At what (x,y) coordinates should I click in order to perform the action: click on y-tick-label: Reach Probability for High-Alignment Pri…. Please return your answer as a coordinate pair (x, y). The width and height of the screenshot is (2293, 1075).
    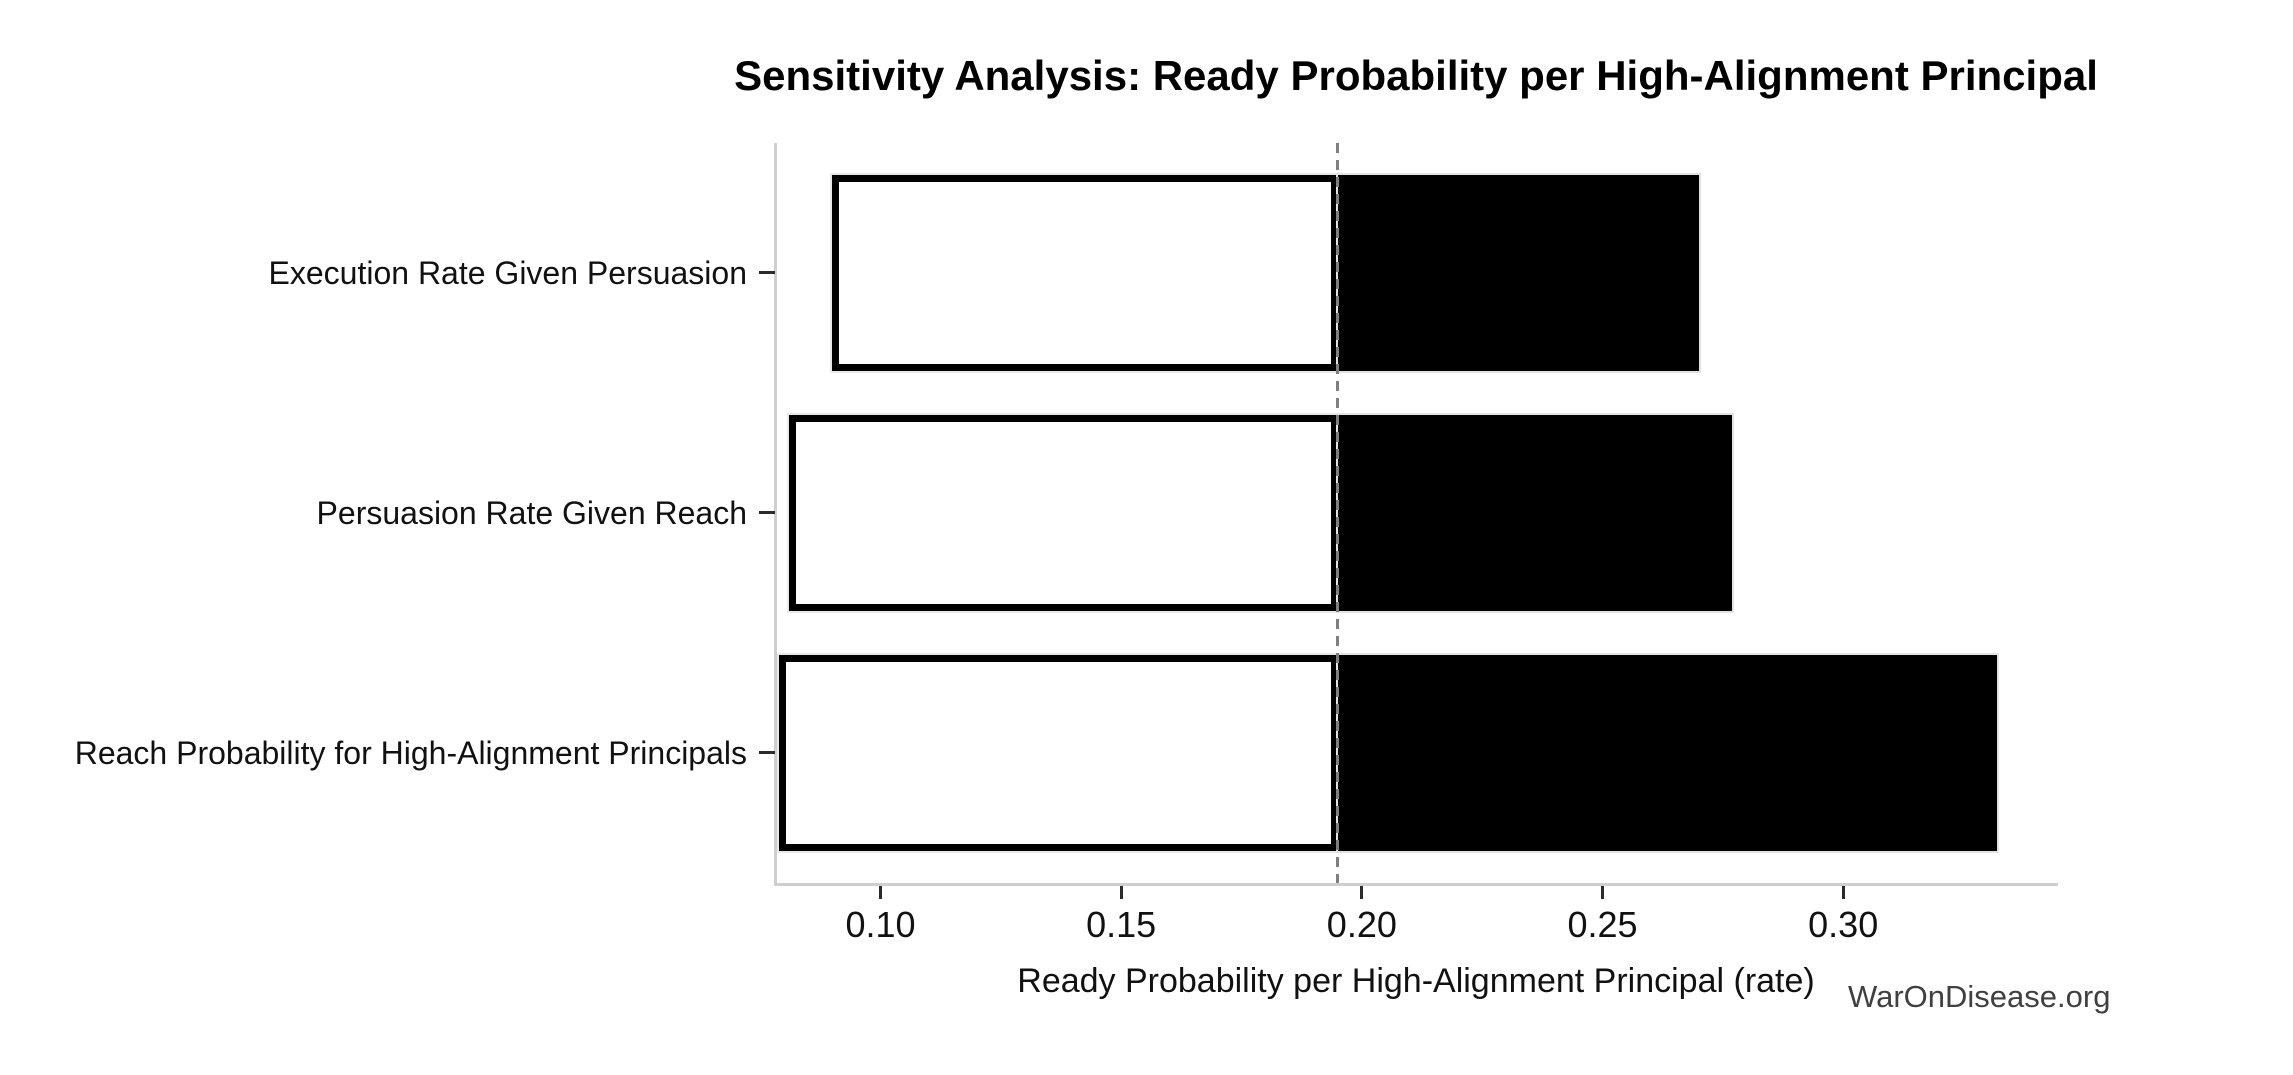
    Looking at the image, I should click on (410, 752).